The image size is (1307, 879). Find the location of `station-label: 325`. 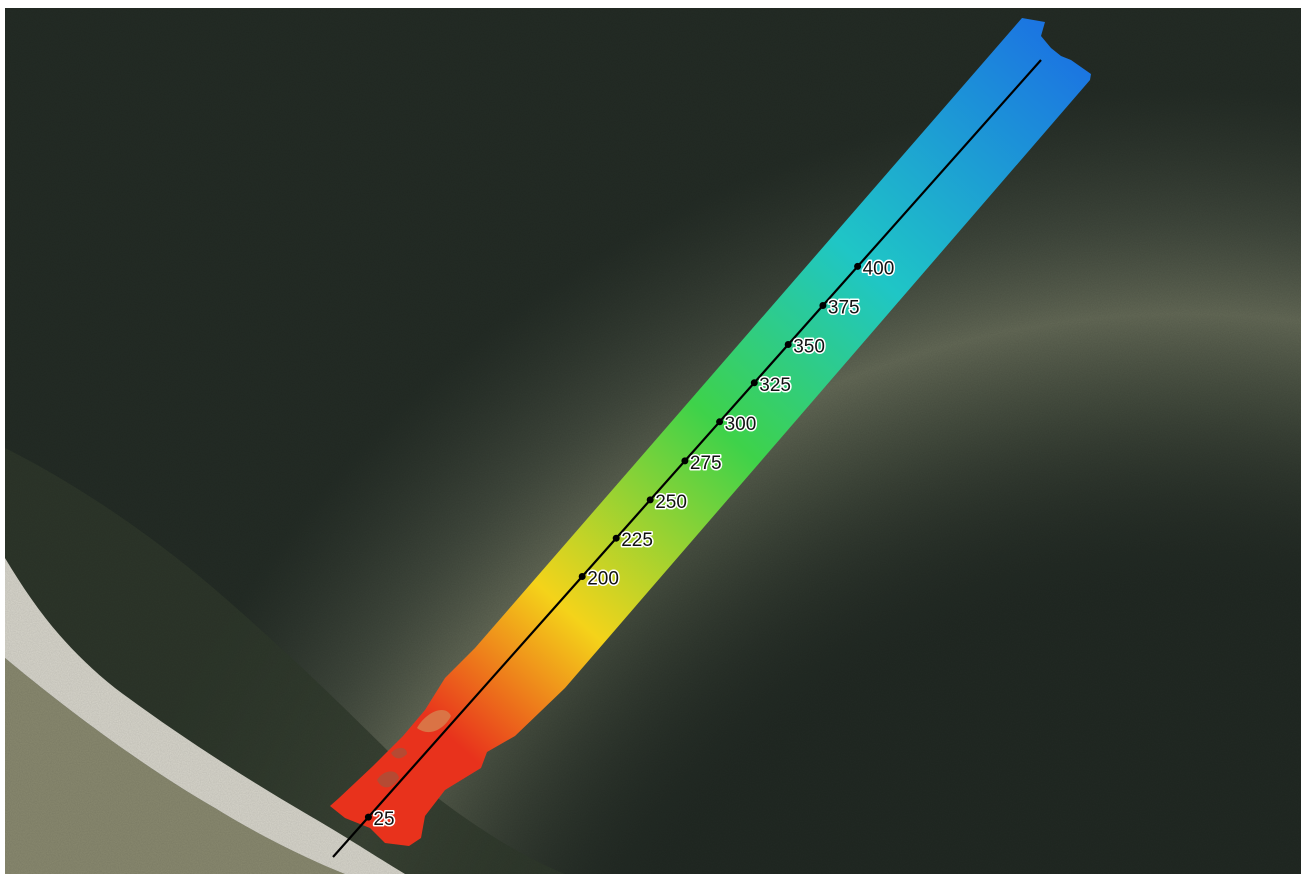

station-label: 325 is located at coordinates (775, 385).